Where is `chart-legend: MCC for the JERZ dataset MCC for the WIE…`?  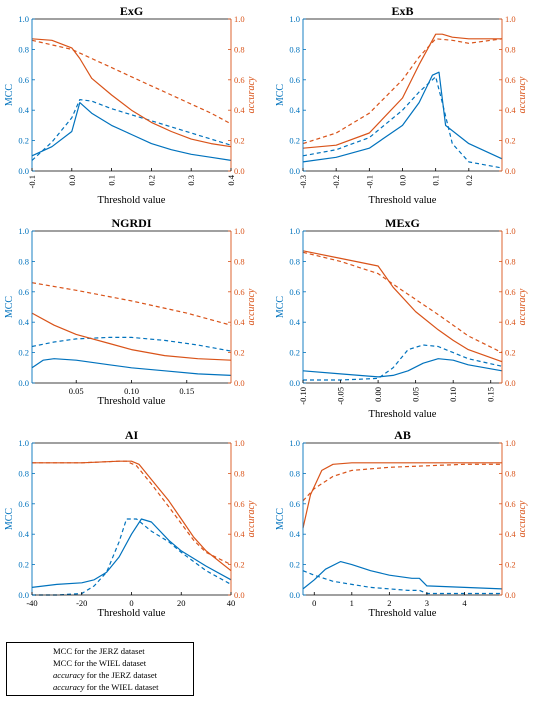 chart-legend: MCC for the JERZ dataset MCC for the WIE… is located at coordinates (100, 669).